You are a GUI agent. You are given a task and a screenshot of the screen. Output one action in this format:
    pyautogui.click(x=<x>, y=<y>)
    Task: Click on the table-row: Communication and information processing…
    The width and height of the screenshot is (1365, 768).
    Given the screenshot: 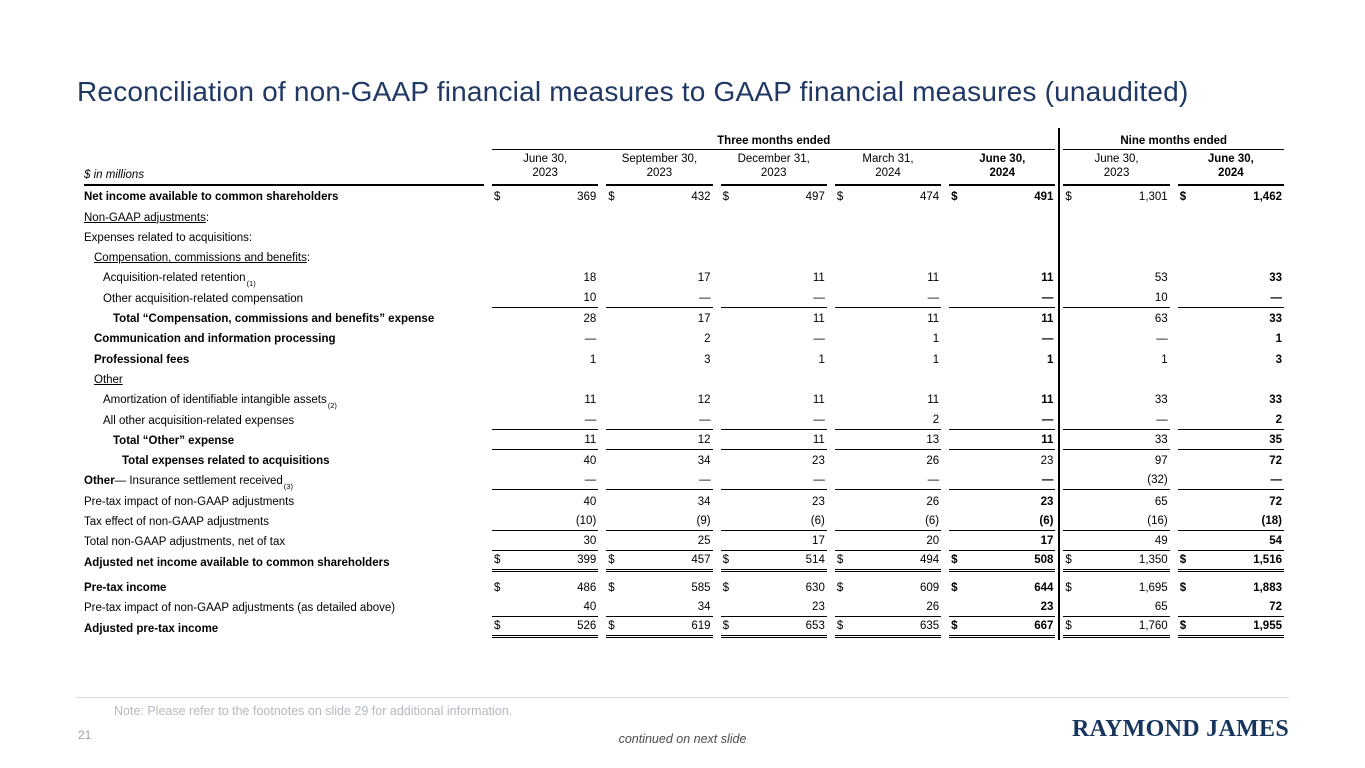 What is the action you would take?
    pyautogui.click(x=684, y=338)
    